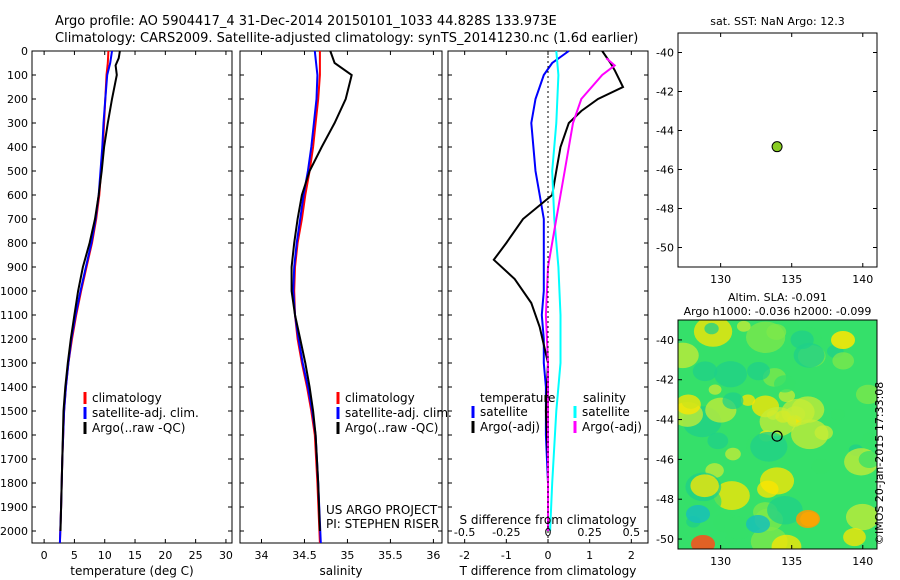 Image resolution: width=900 pixels, height=580 pixels. I want to click on sla-title-1: Altim. SLA: -0.091, so click(777, 297).